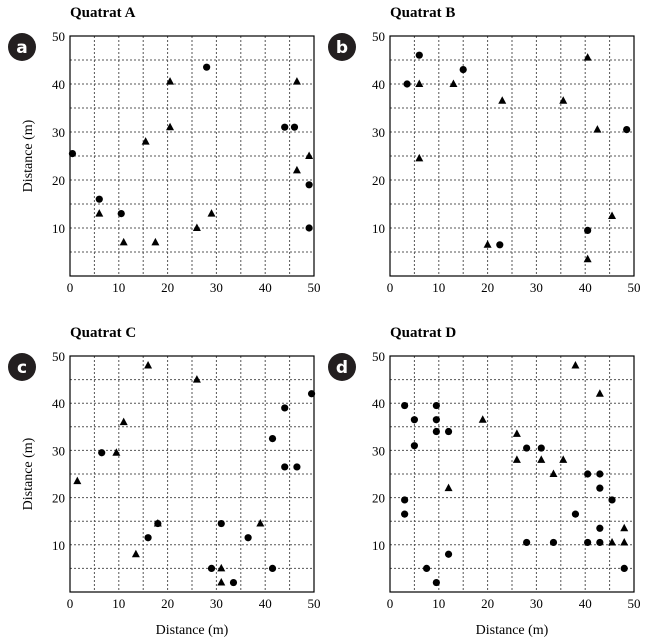  What do you see at coordinates (28, 473) in the screenshot?
I see `y-axis-label: Distance (m)` at bounding box center [28, 473].